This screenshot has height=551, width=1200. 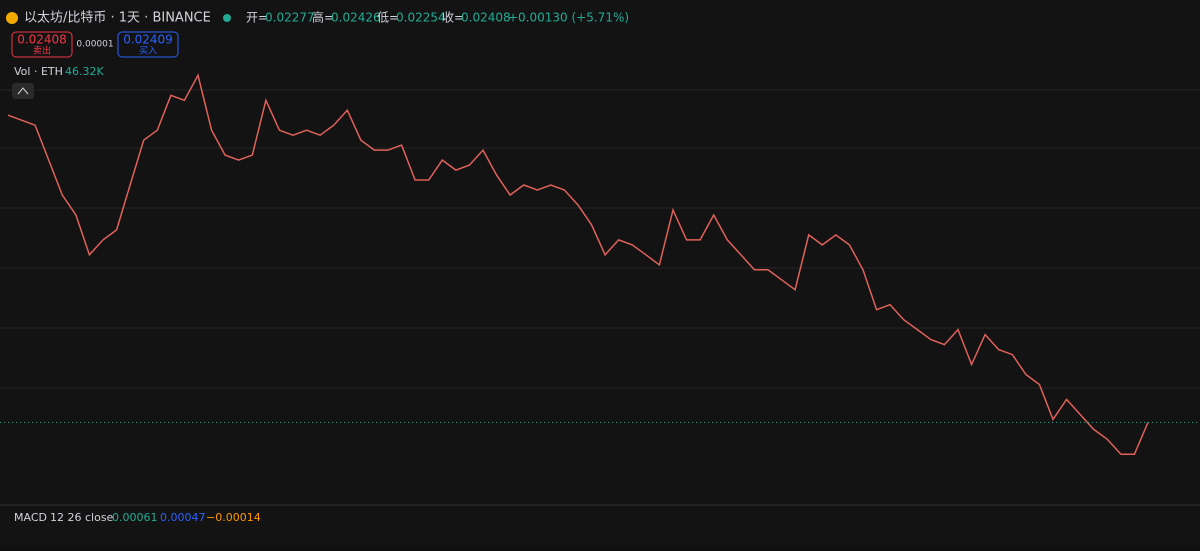 I want to click on macd-value: 0.00061, so click(x=135, y=517).